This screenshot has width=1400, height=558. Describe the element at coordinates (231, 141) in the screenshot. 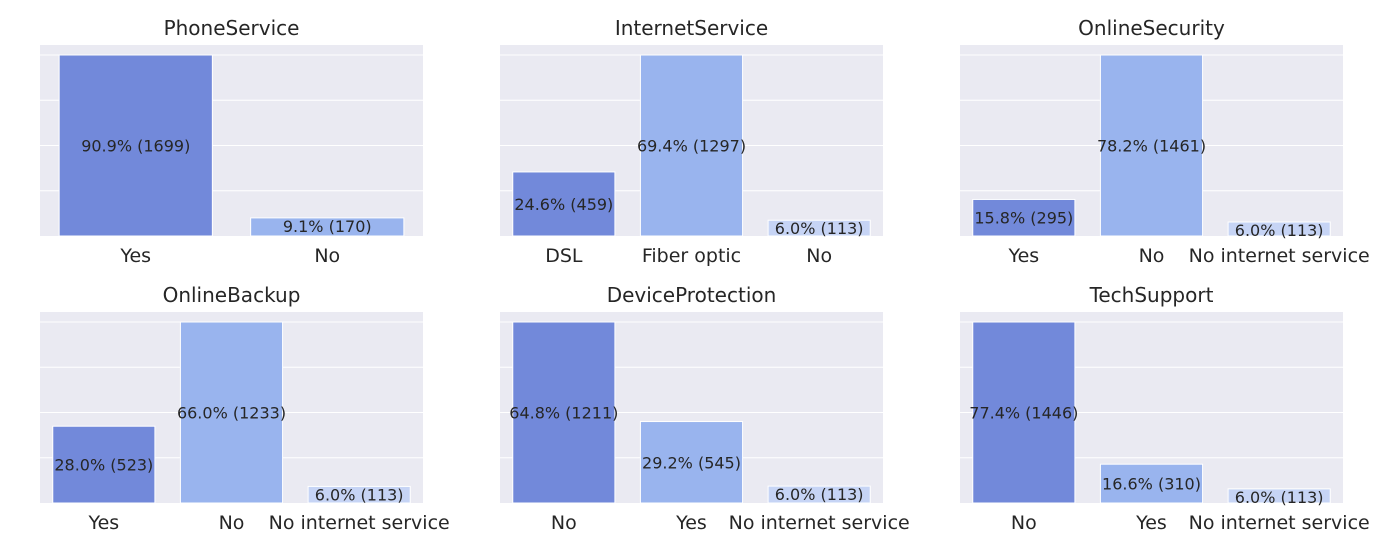

I see `panel-phoneservice: PhoneService 90.9% (1699) Yes 9.1% (170) No` at that location.